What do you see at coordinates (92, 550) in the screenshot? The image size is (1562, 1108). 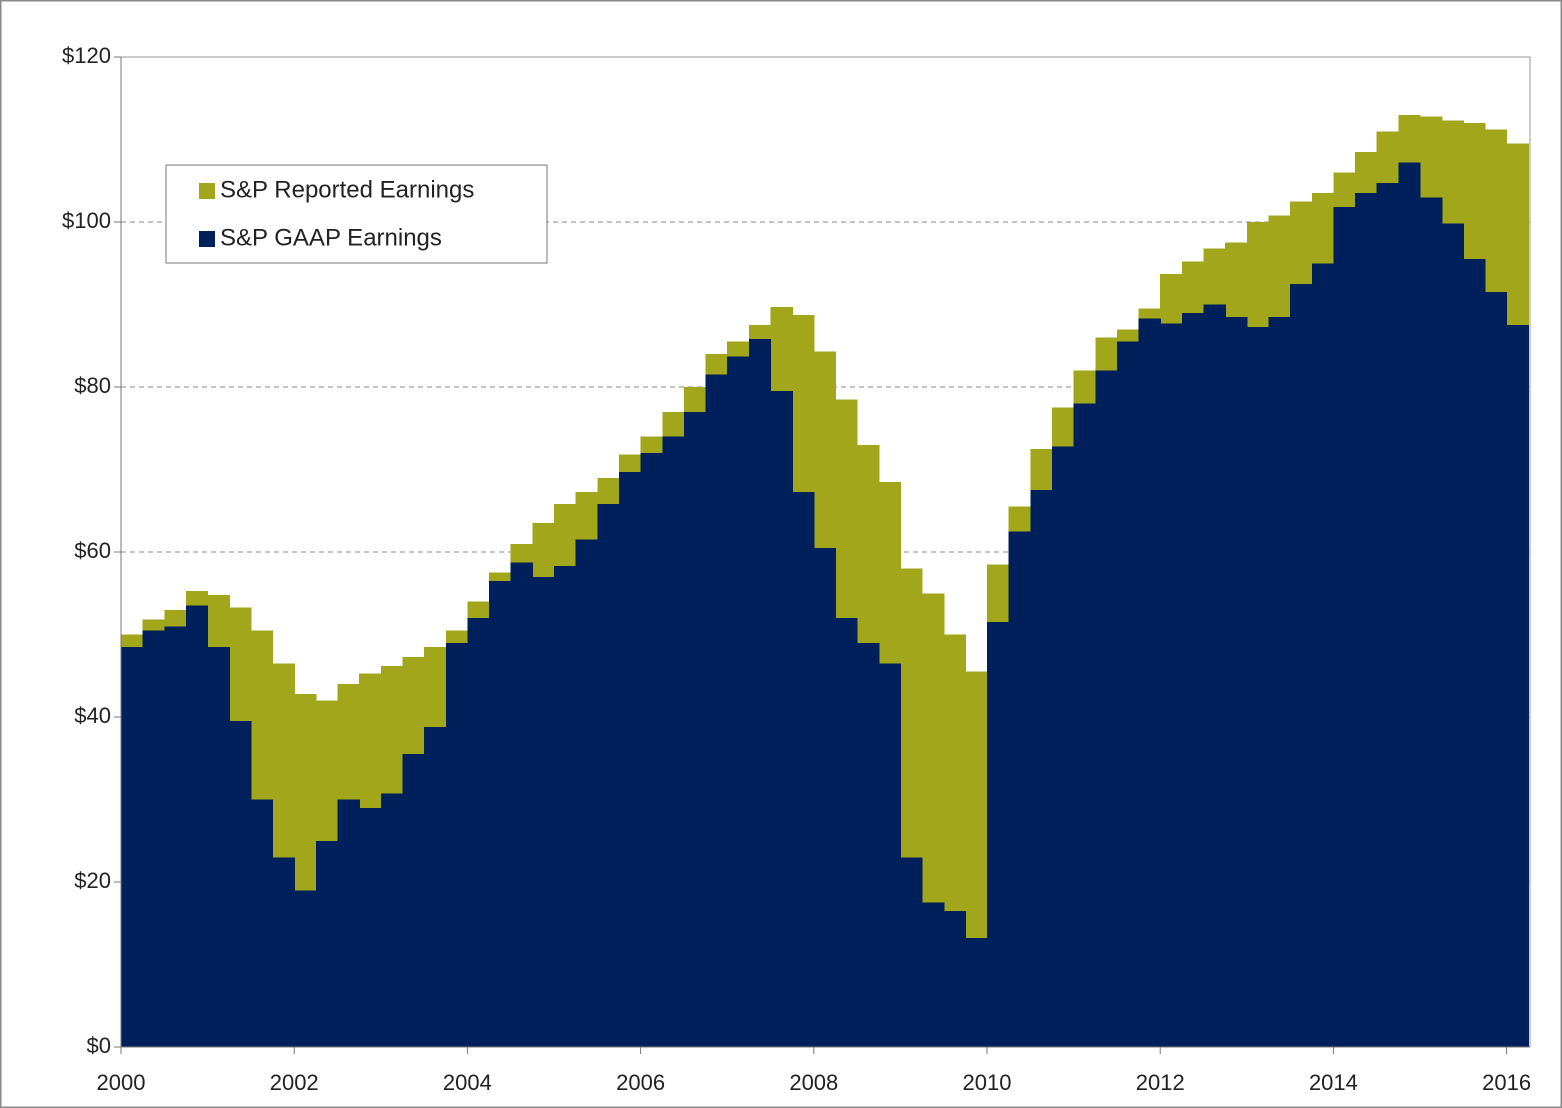 I see `y-tick-label: $60` at bounding box center [92, 550].